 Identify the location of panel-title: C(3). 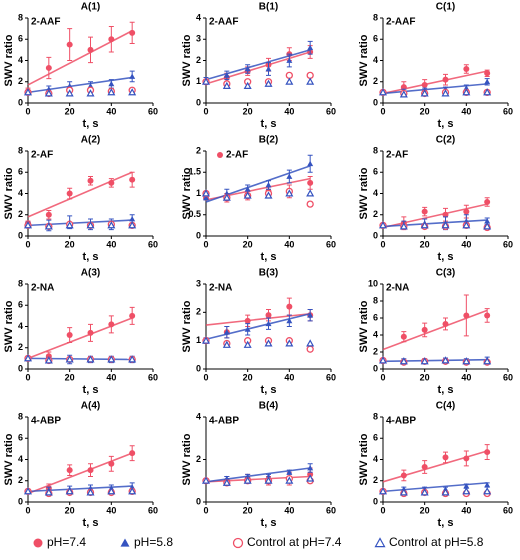
(445, 273).